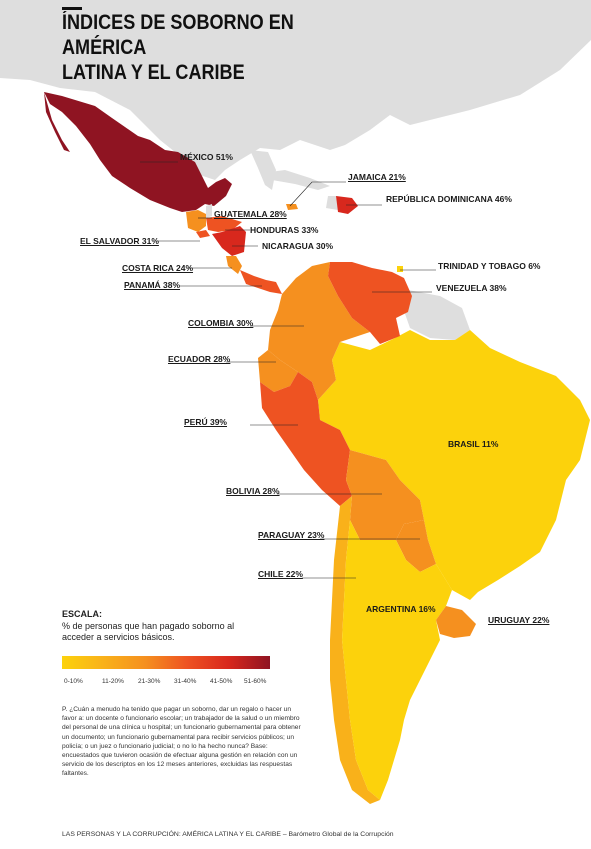  I want to click on mexico-region, so click(138, 152).